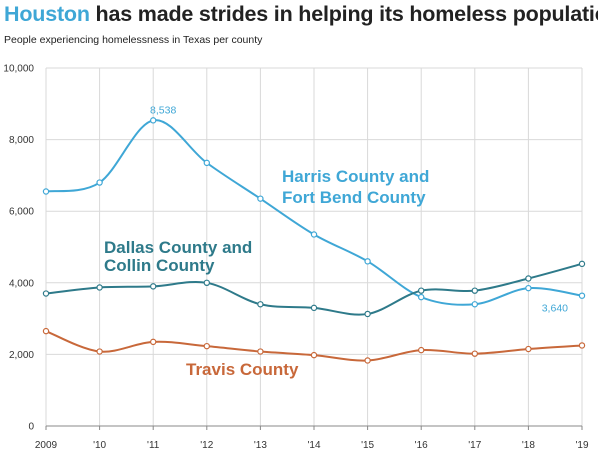  What do you see at coordinates (18, 248) in the screenshot?
I see `y-axis: 0 2,000 4,000 6,000 8,000 10,000` at bounding box center [18, 248].